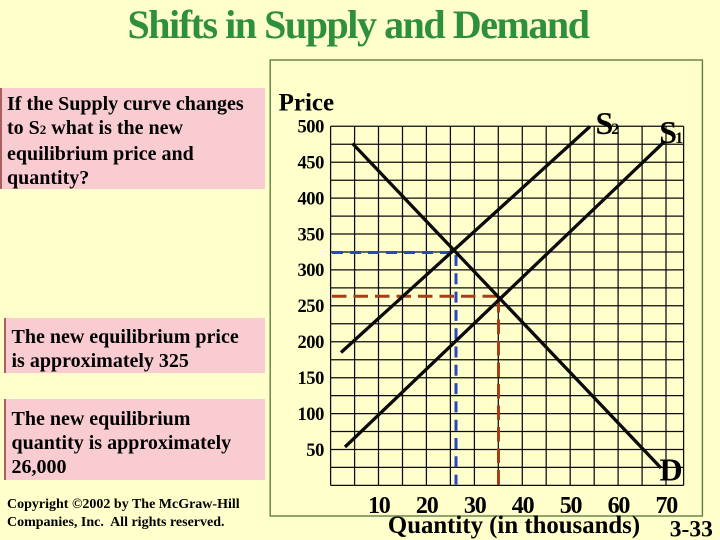  What do you see at coordinates (310, 307) in the screenshot?
I see `svg-text: 250` at bounding box center [310, 307].